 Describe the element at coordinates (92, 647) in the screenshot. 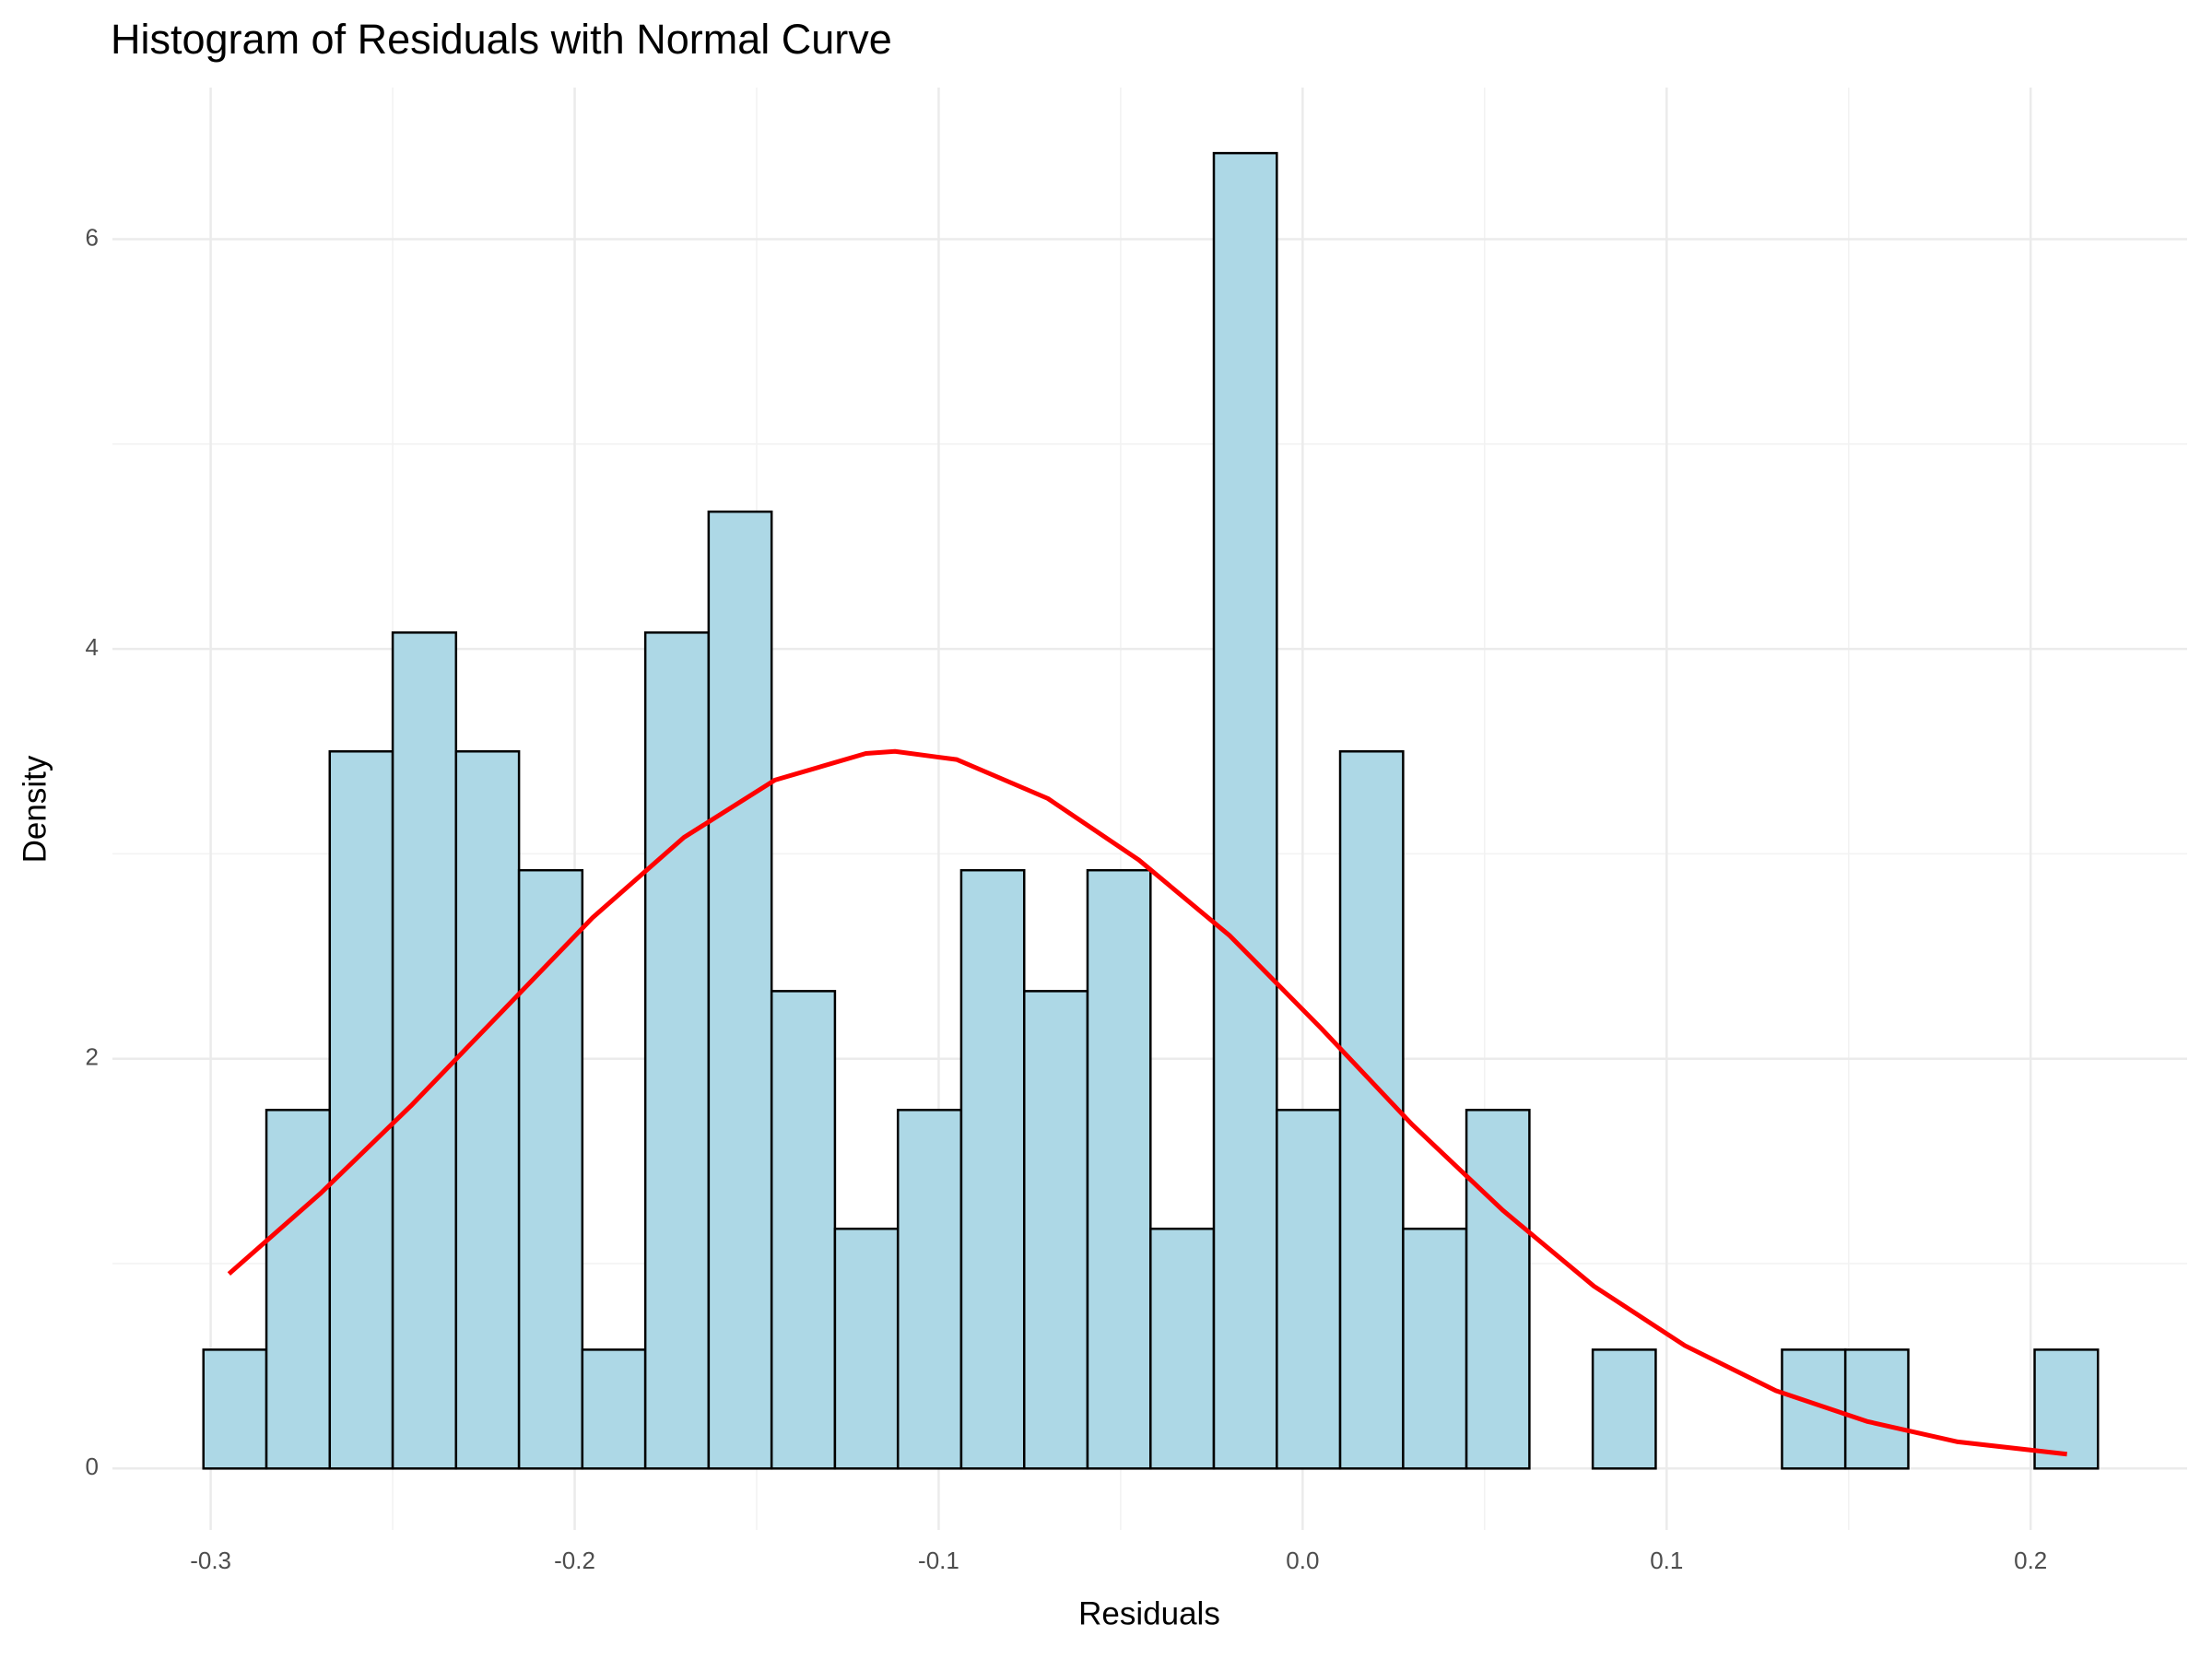

I see `y-tick-label: 4` at that location.